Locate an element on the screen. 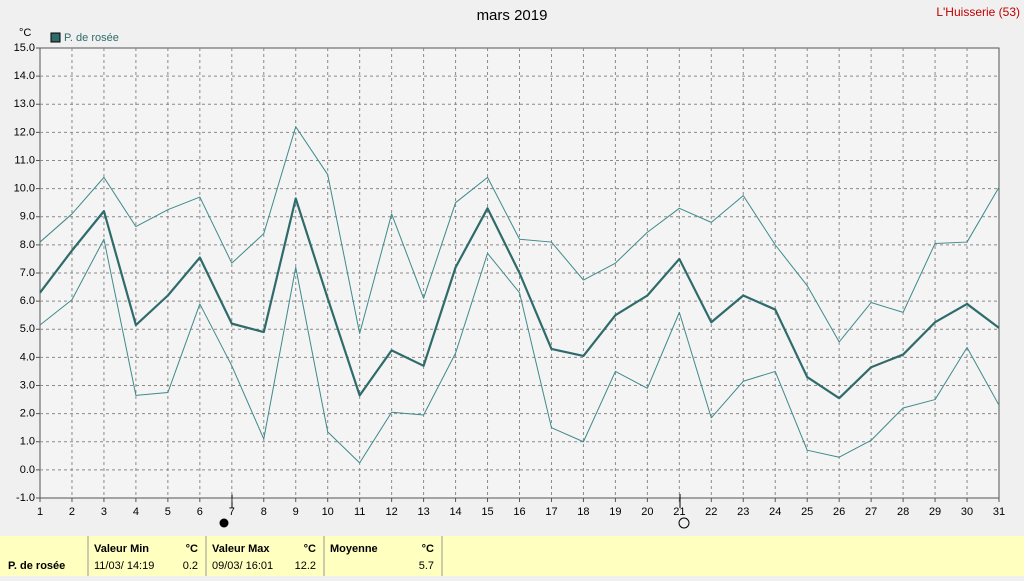 The height and width of the screenshot is (581, 1024). col-header: Valeur Max is located at coordinates (241, 549).